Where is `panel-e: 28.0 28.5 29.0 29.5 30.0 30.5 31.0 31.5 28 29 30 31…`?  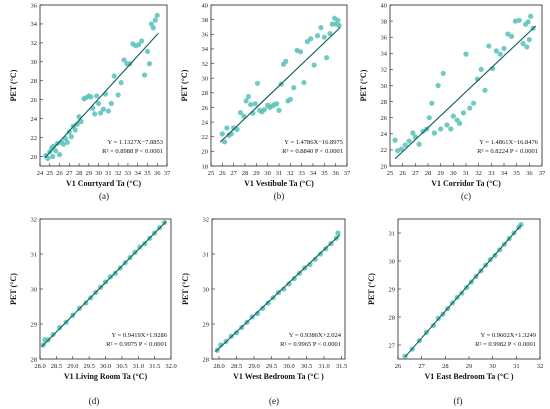 panel-e: 28.0 28.5 29.0 29.5 30.0 30.5 31.0 31.5 28 29 30 31… is located at coordinates (264, 311).